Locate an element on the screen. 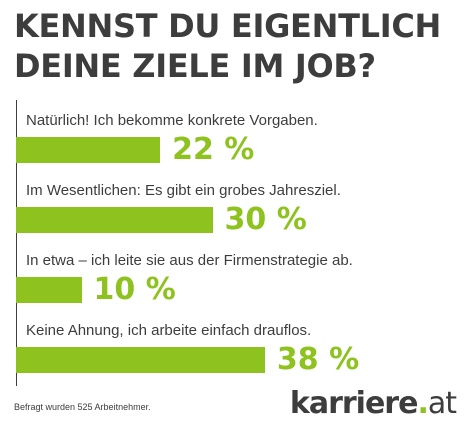 This screenshot has height=426, width=474. chart-title-line-2: DEINE ZIELE IM JOB? is located at coordinates (195, 66).